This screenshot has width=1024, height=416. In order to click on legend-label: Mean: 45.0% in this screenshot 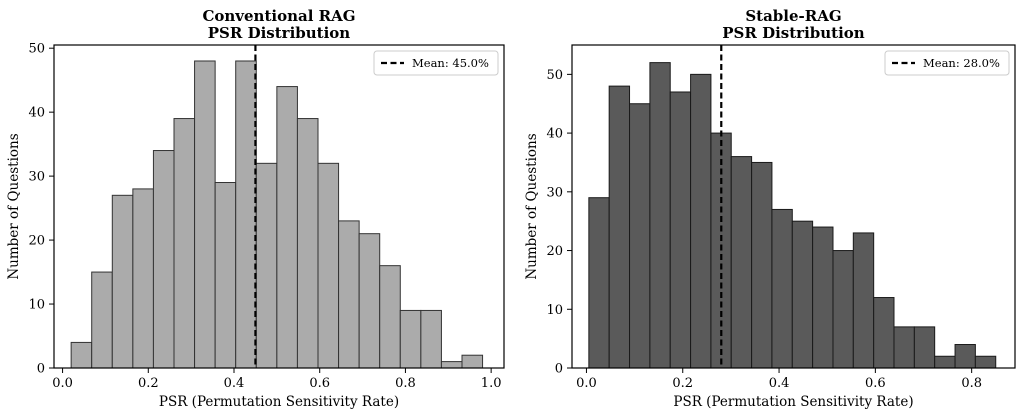, I will do `click(450, 63)`.